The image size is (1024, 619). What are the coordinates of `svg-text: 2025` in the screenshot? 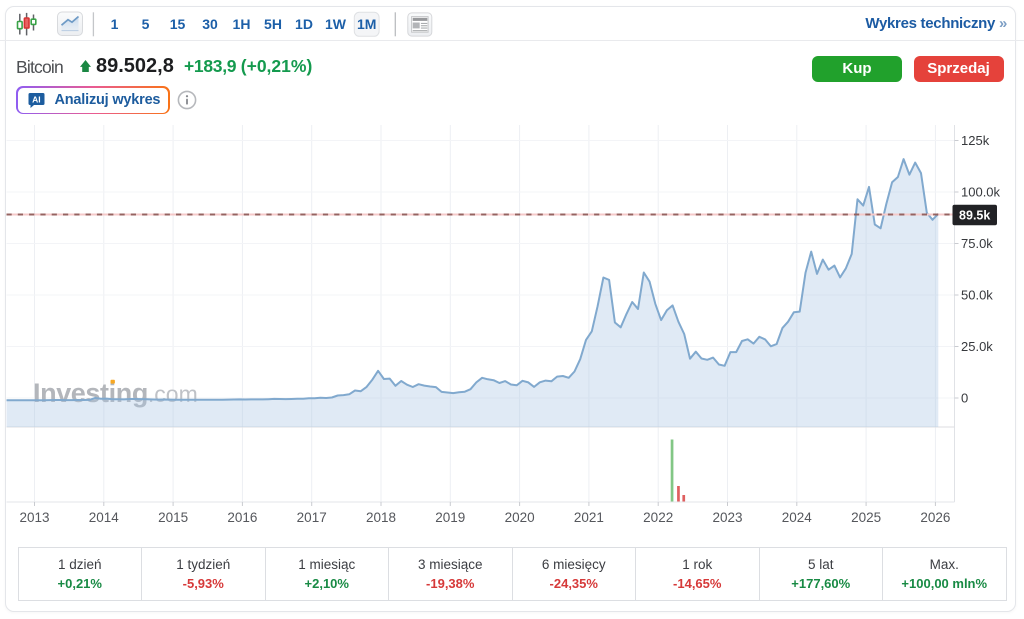 It's located at (866, 517).